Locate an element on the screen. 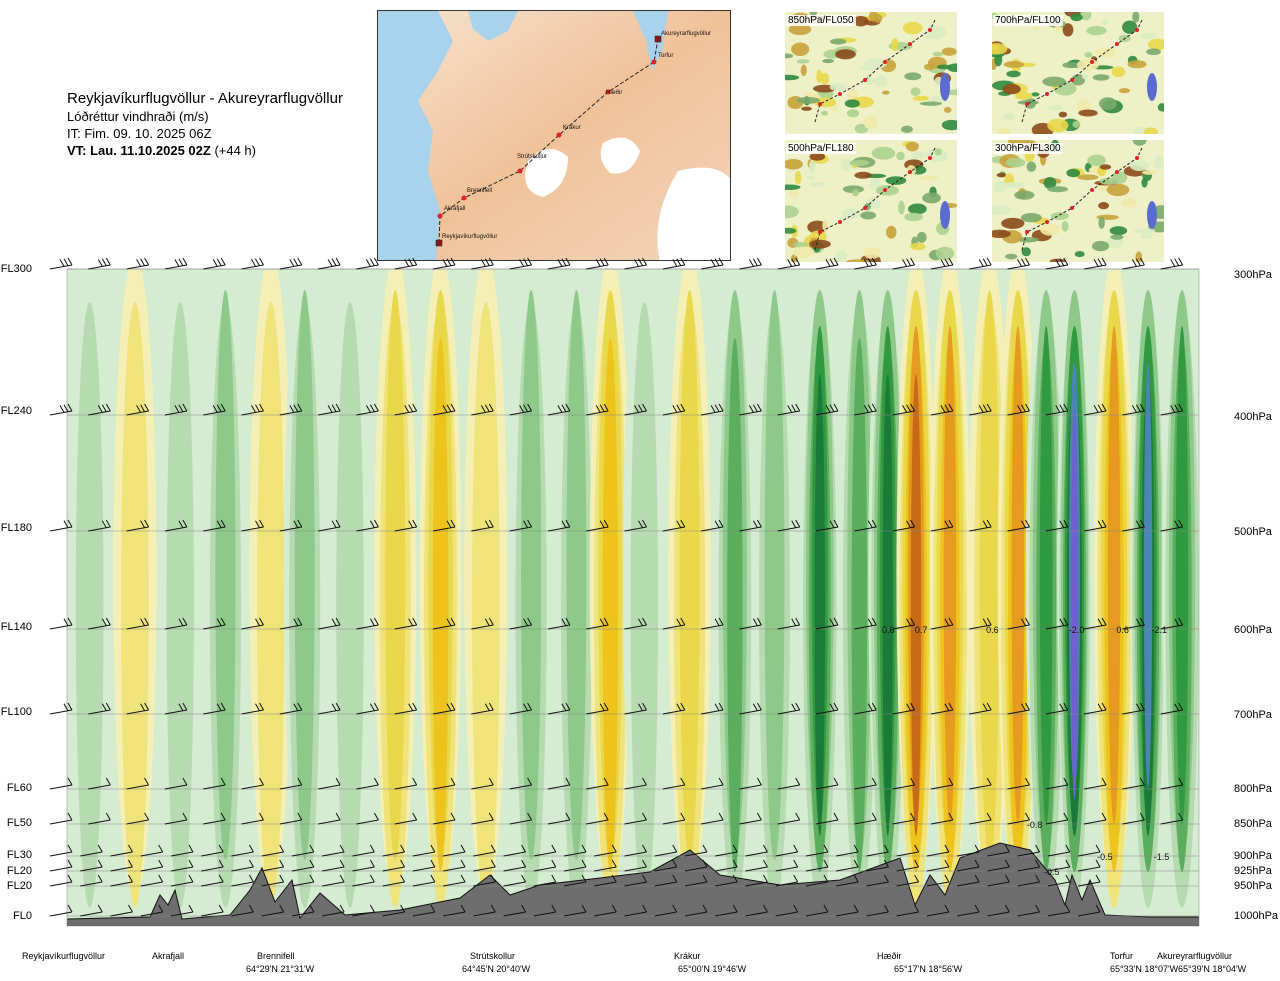 Image resolution: width=1280 pixels, height=981 pixels. thumbnail-300hpa: 300hPa/FL300 is located at coordinates (1078, 201).